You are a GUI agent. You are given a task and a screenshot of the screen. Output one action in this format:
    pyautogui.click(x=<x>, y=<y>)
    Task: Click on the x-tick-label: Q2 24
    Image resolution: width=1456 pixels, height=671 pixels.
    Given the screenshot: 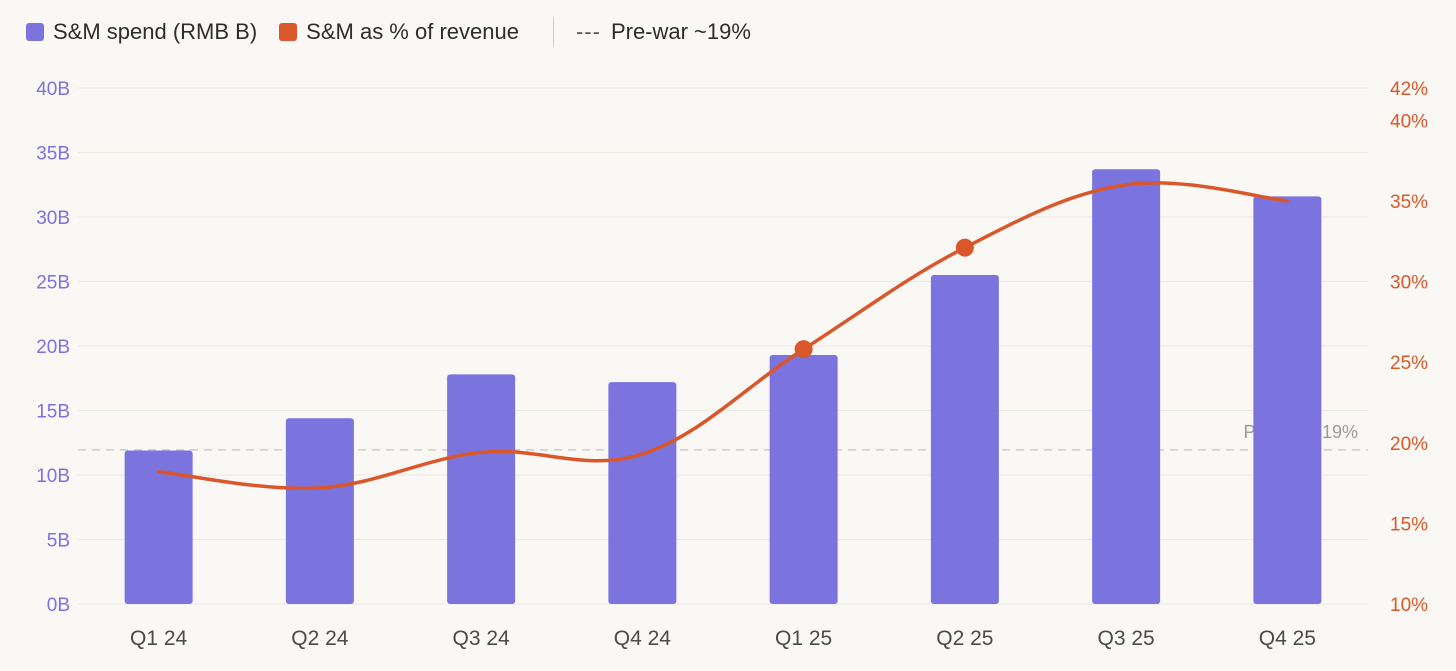 What is the action you would take?
    pyautogui.click(x=320, y=638)
    